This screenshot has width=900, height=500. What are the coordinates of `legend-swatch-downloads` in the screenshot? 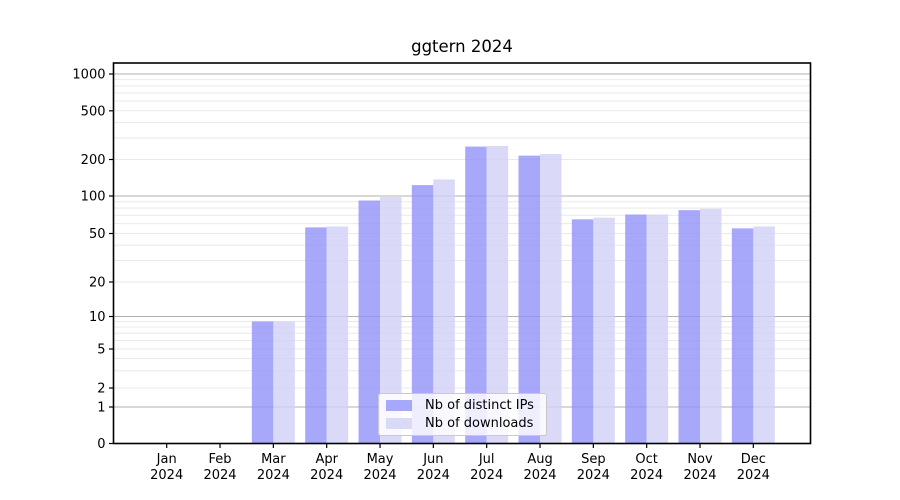 It's located at (399, 423).